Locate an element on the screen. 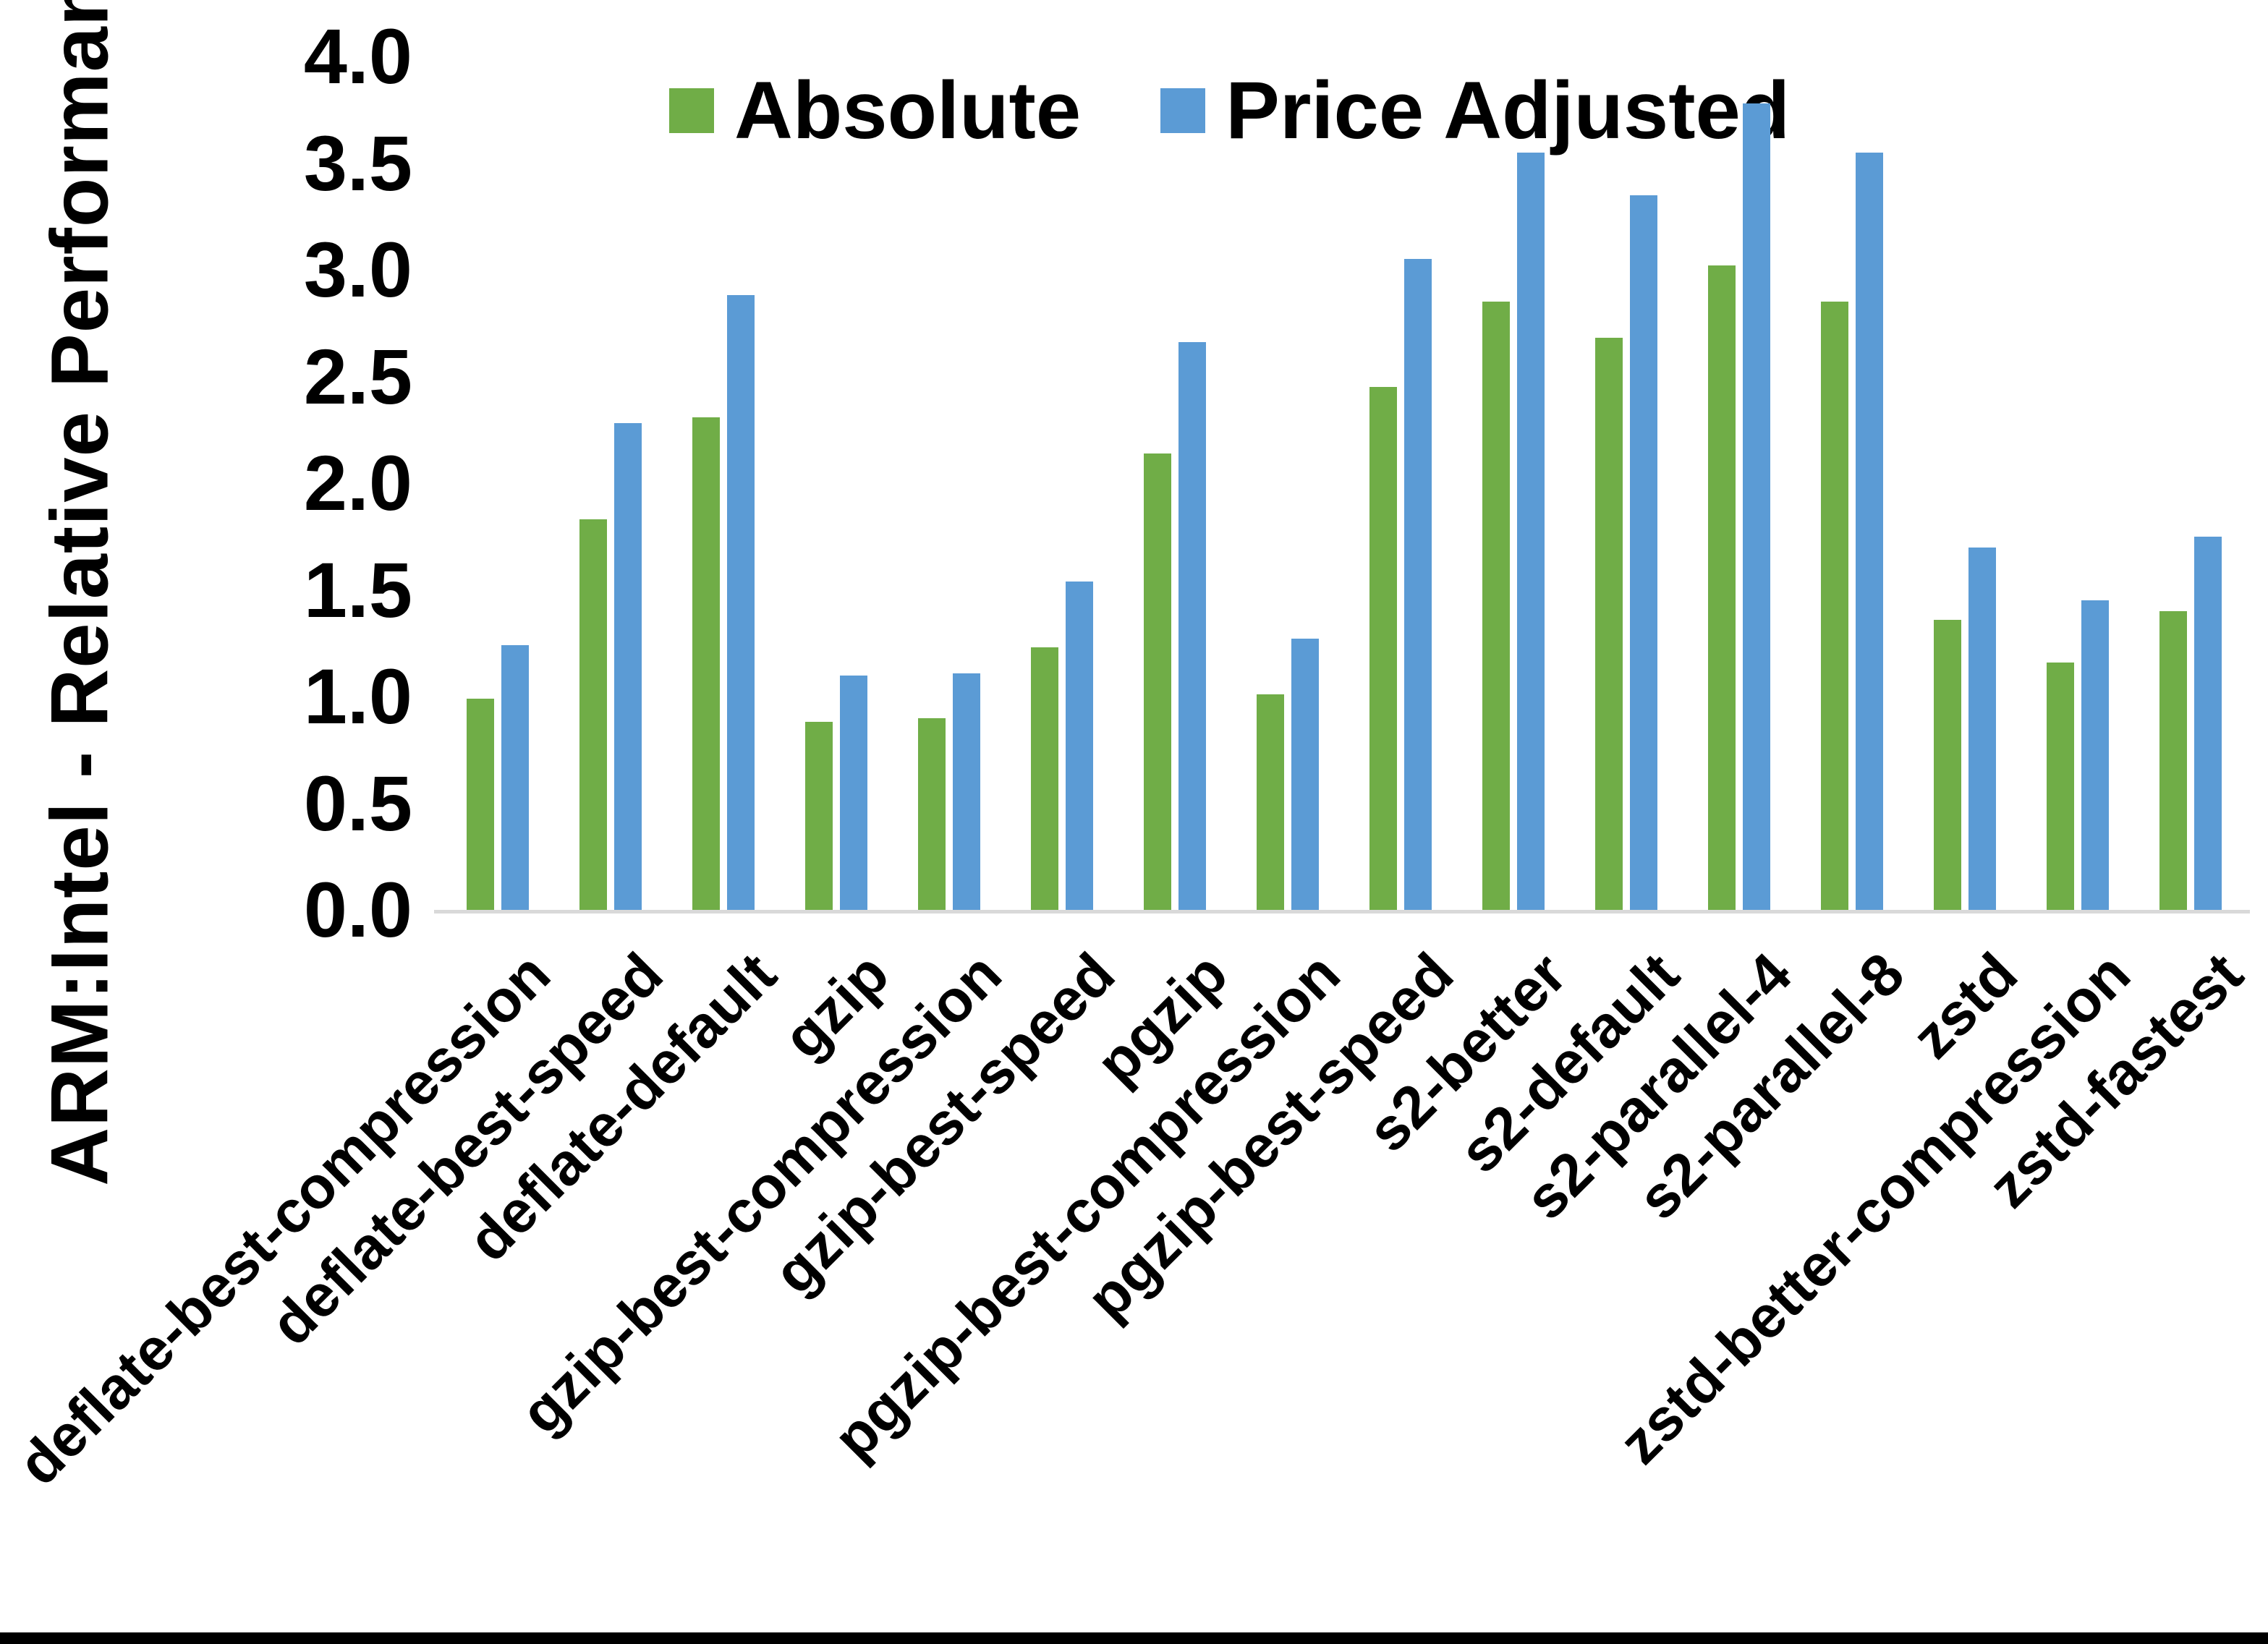 This screenshot has height=1644, width=2268. y-tick-label: 0.5 is located at coordinates (357, 803).